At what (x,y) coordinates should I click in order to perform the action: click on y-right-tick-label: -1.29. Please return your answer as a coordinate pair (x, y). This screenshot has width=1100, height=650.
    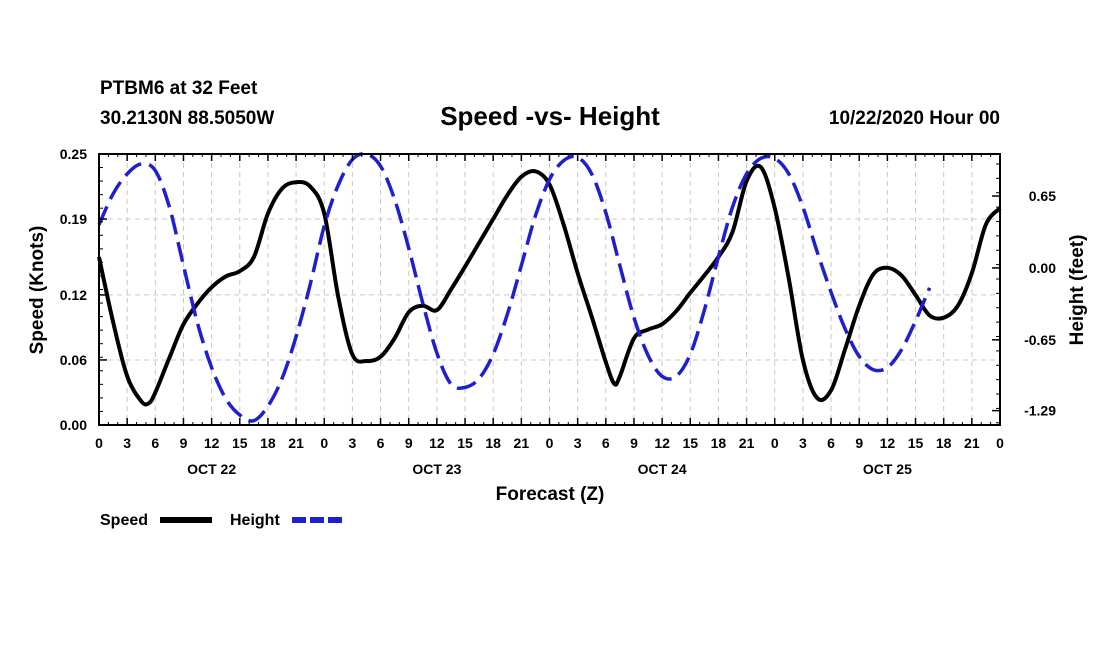
    Looking at the image, I should click on (1040, 411).